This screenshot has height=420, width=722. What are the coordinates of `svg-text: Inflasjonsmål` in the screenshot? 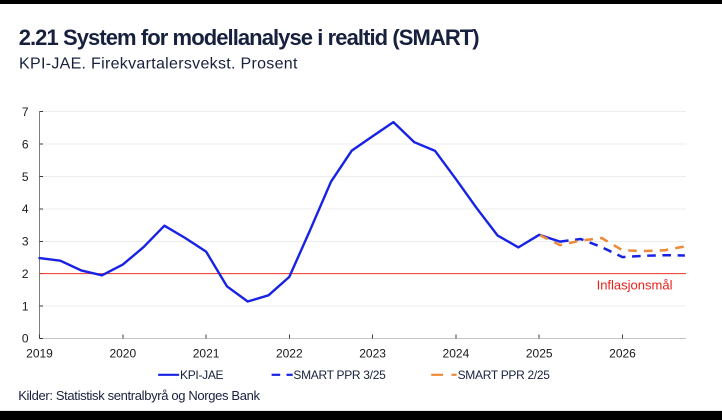 It's located at (635, 284).